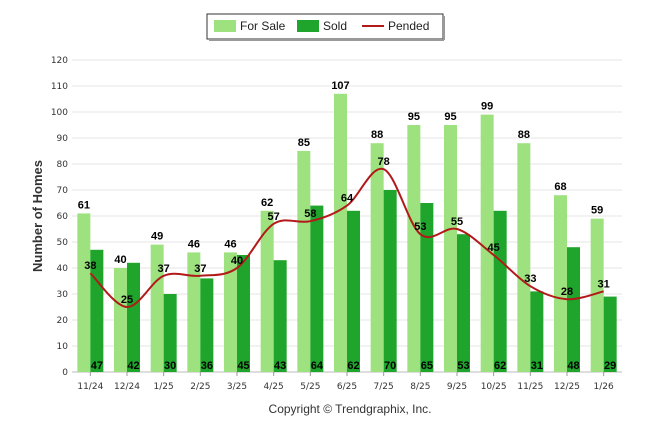 Image resolution: width=646 pixels, height=434 pixels. Describe the element at coordinates (63, 321) in the screenshot. I see `y-tick-label: 20` at that location.